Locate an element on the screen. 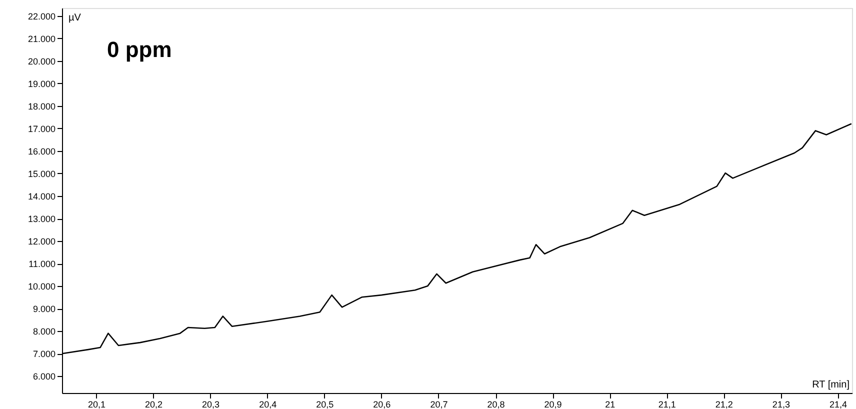  y-tick-label: 7.000 is located at coordinates (44, 354).